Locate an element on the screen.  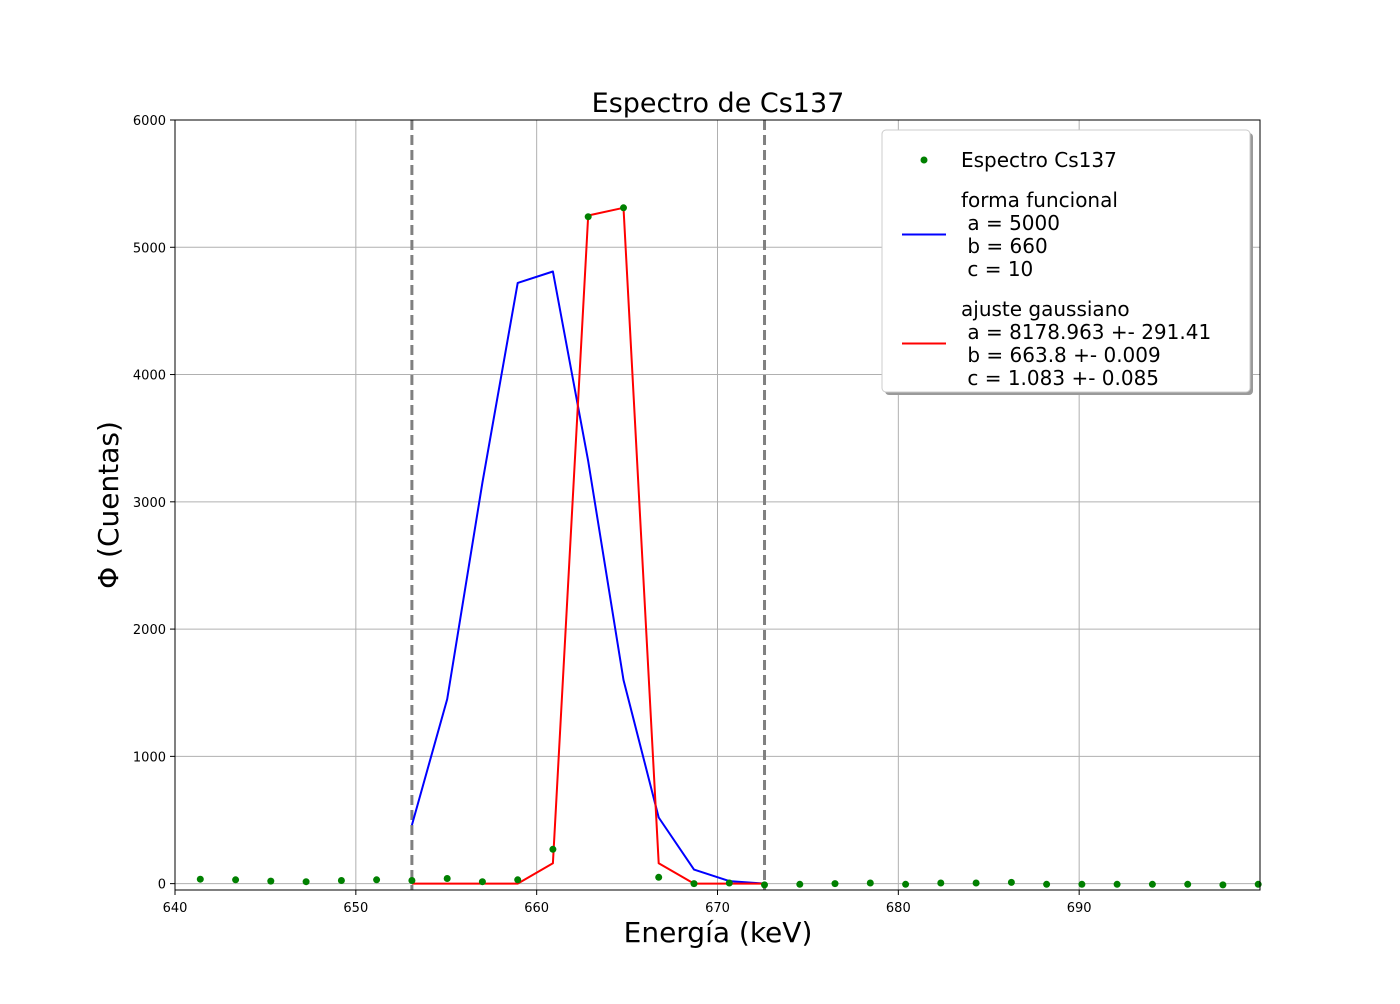
x-tick-label-4: 680 is located at coordinates (898, 908).